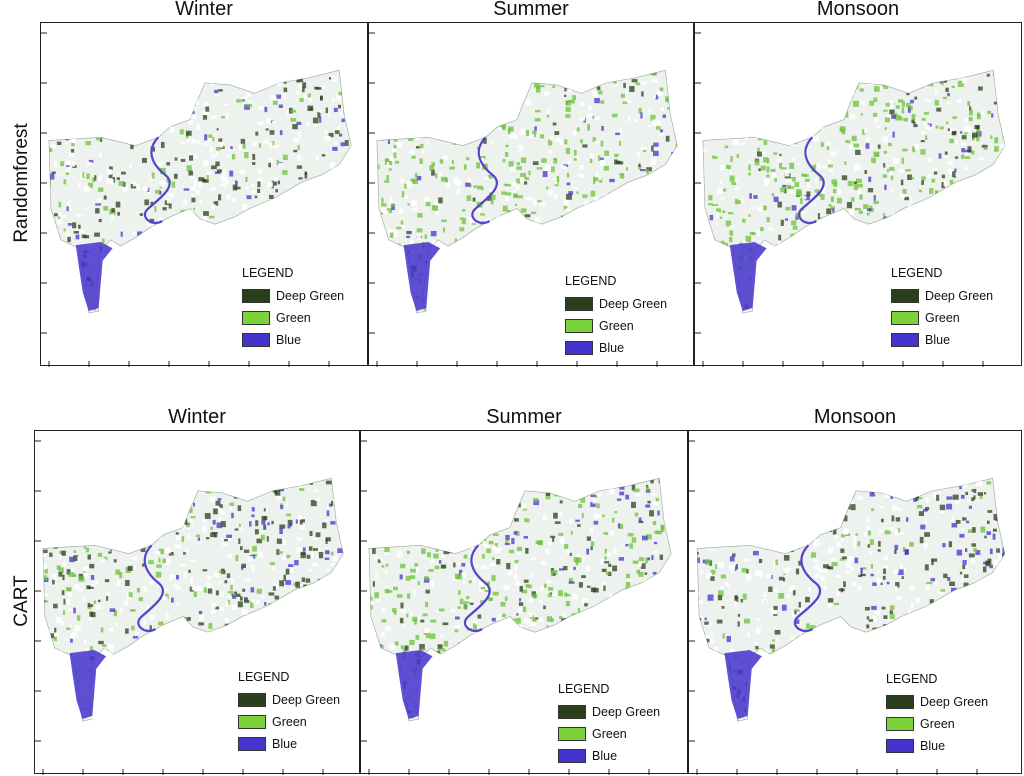  I want to click on panel-title-0-2: Monsoon, so click(858, 10).